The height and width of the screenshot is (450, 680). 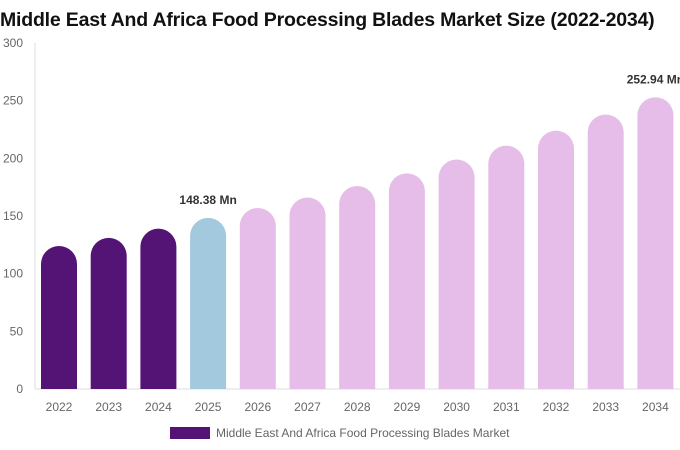 I want to click on x-tick-label: 2033, so click(x=605, y=407).